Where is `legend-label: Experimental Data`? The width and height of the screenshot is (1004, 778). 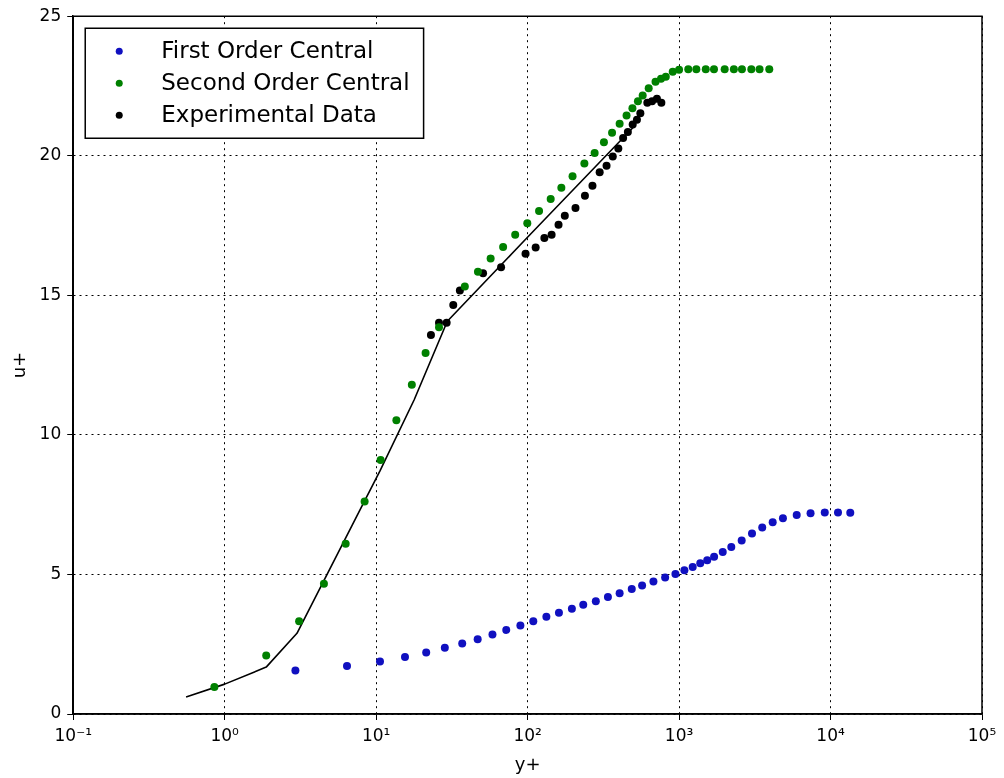 legend-label: Experimental Data is located at coordinates (269, 114).